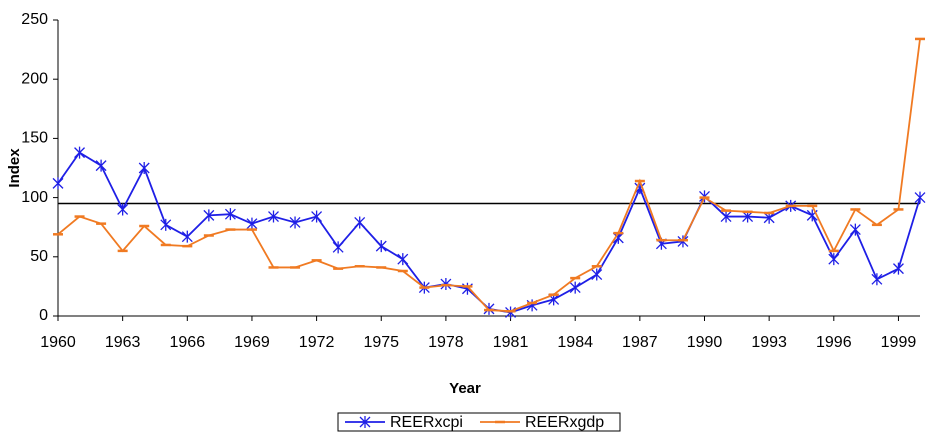 The image size is (930, 432). I want to click on x-tick-label: 1999, so click(899, 342).